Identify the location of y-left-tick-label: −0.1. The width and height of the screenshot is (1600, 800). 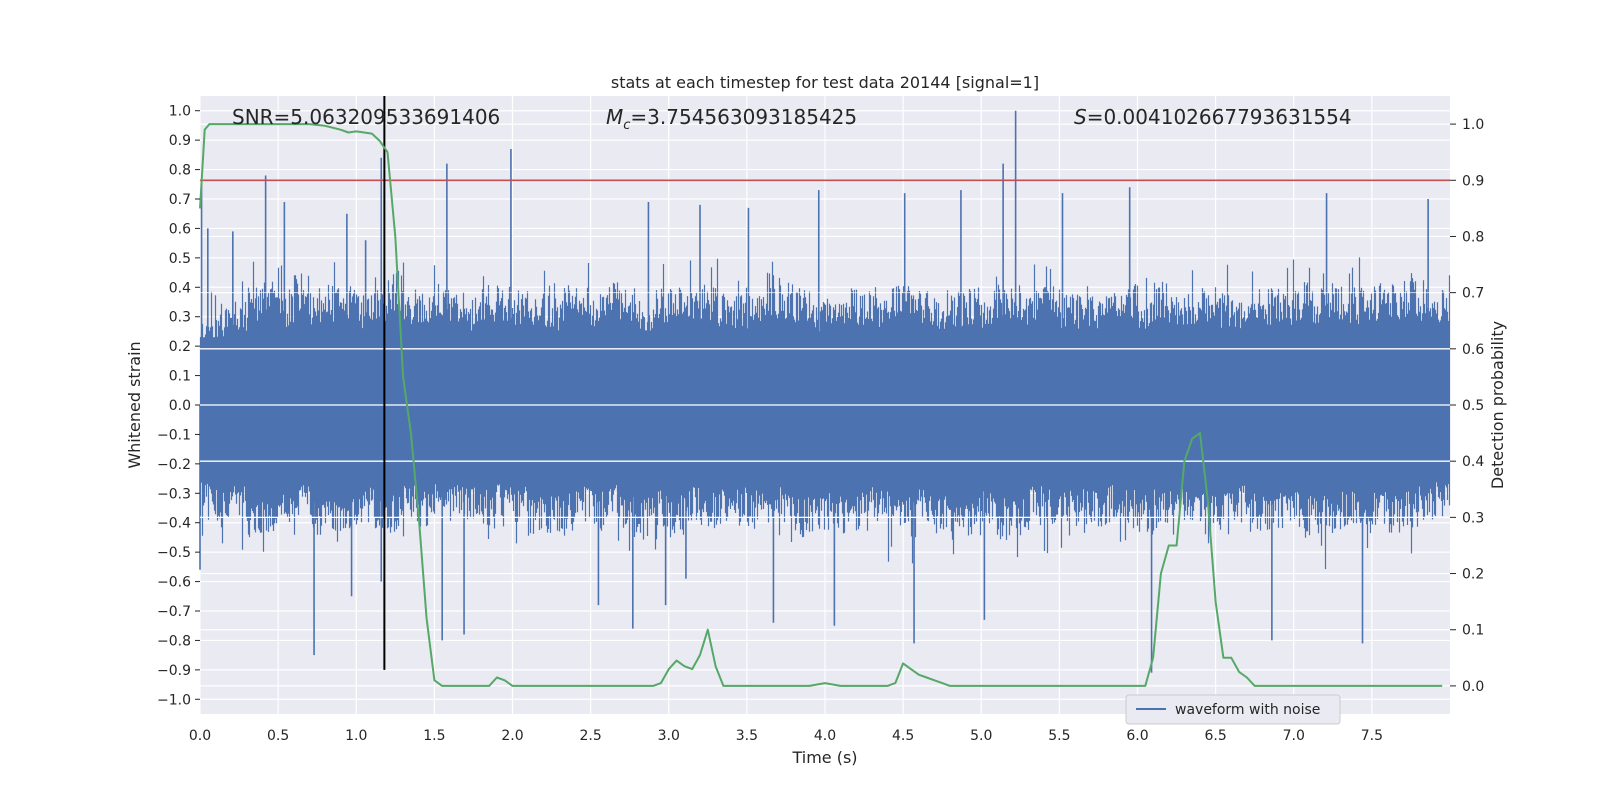
(174, 435).